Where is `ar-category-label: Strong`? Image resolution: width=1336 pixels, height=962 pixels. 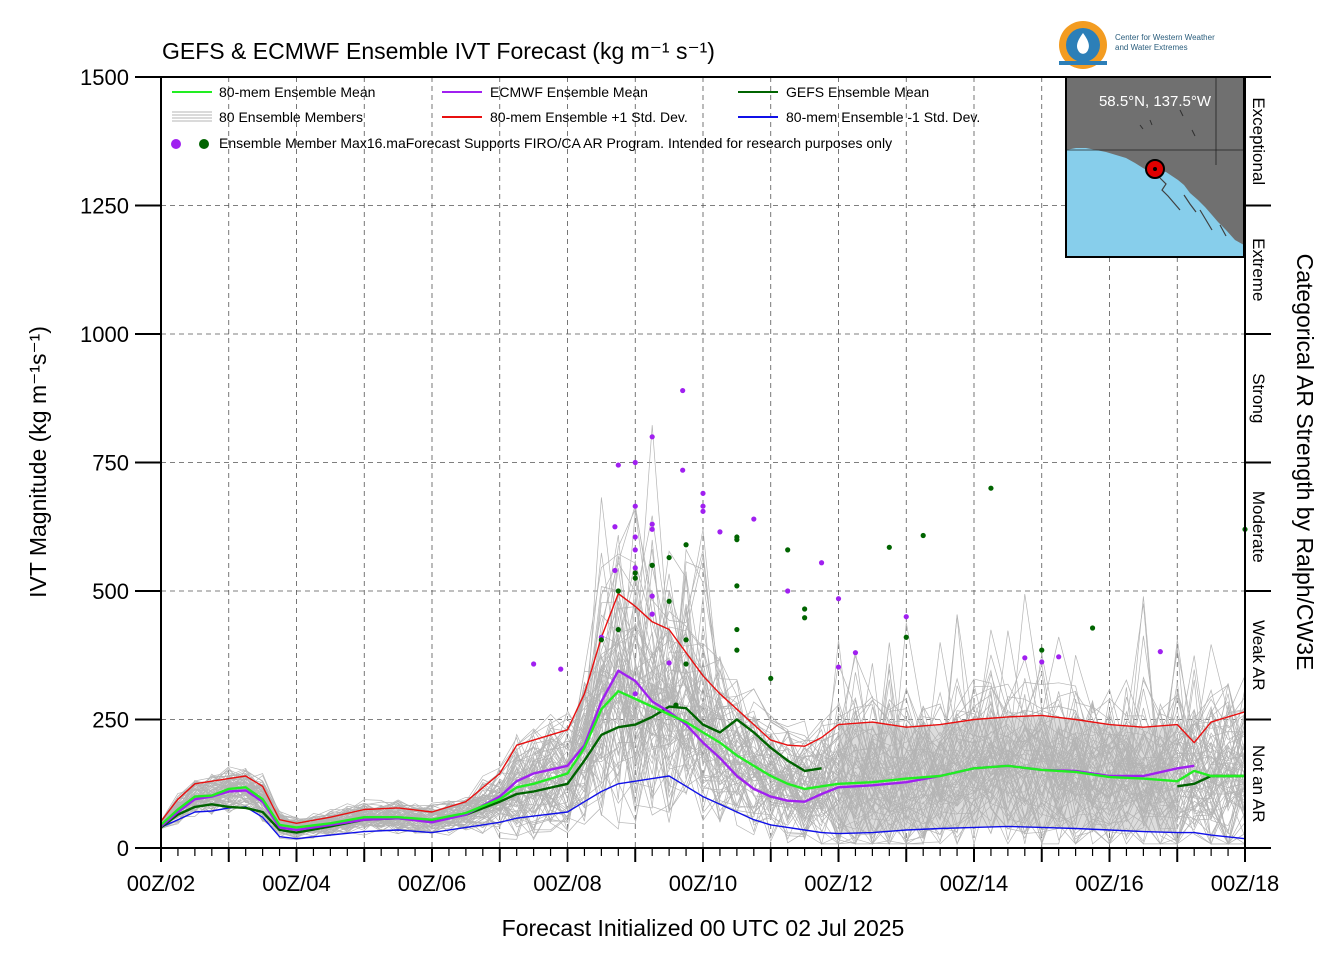
ar-category-label: Strong is located at coordinates (1258, 398).